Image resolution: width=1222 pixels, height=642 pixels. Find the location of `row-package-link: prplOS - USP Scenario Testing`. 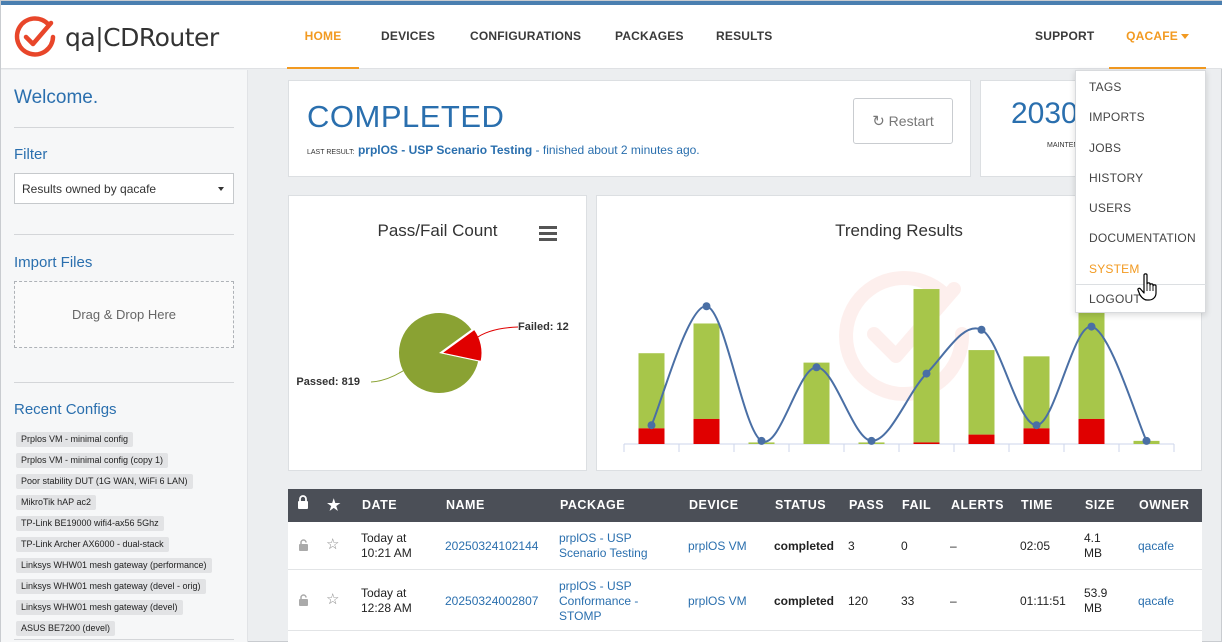

row-package-link: prplOS - USP Scenario Testing is located at coordinates (603, 546).